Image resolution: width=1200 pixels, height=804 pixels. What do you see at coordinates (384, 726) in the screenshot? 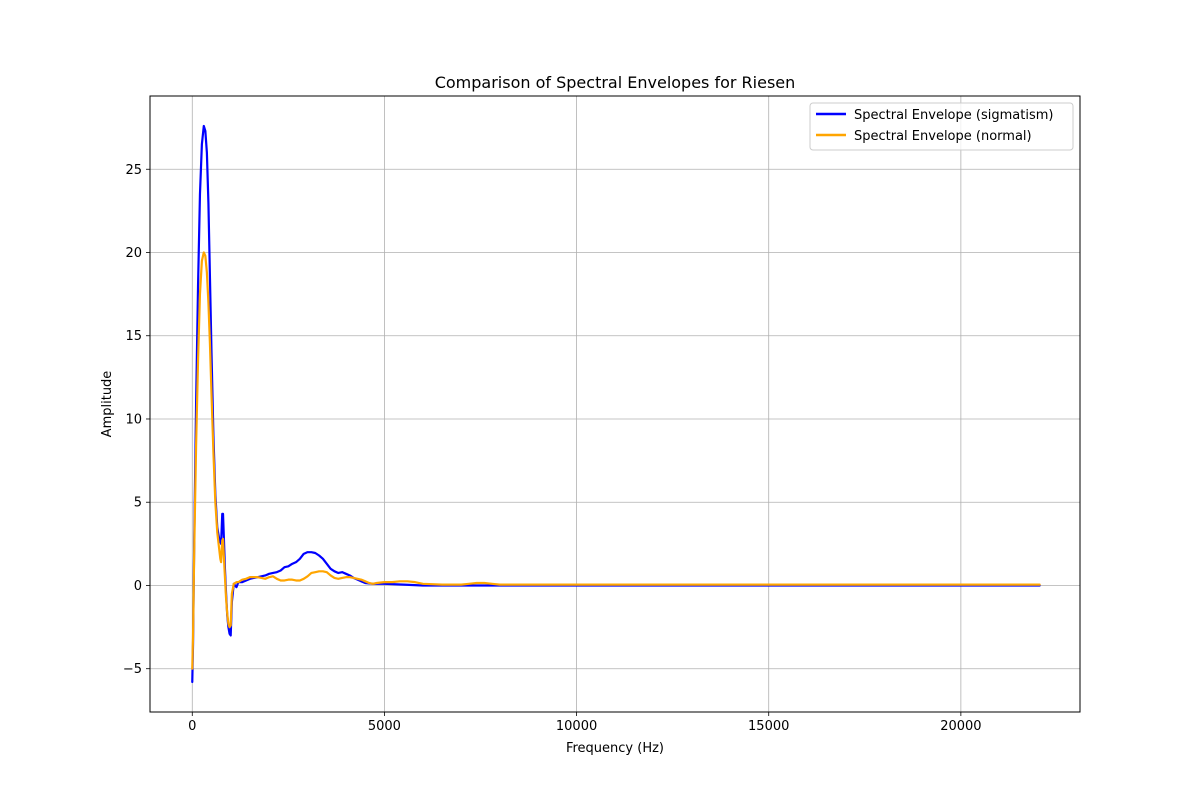
I see `x-tick-label: 5000` at bounding box center [384, 726].